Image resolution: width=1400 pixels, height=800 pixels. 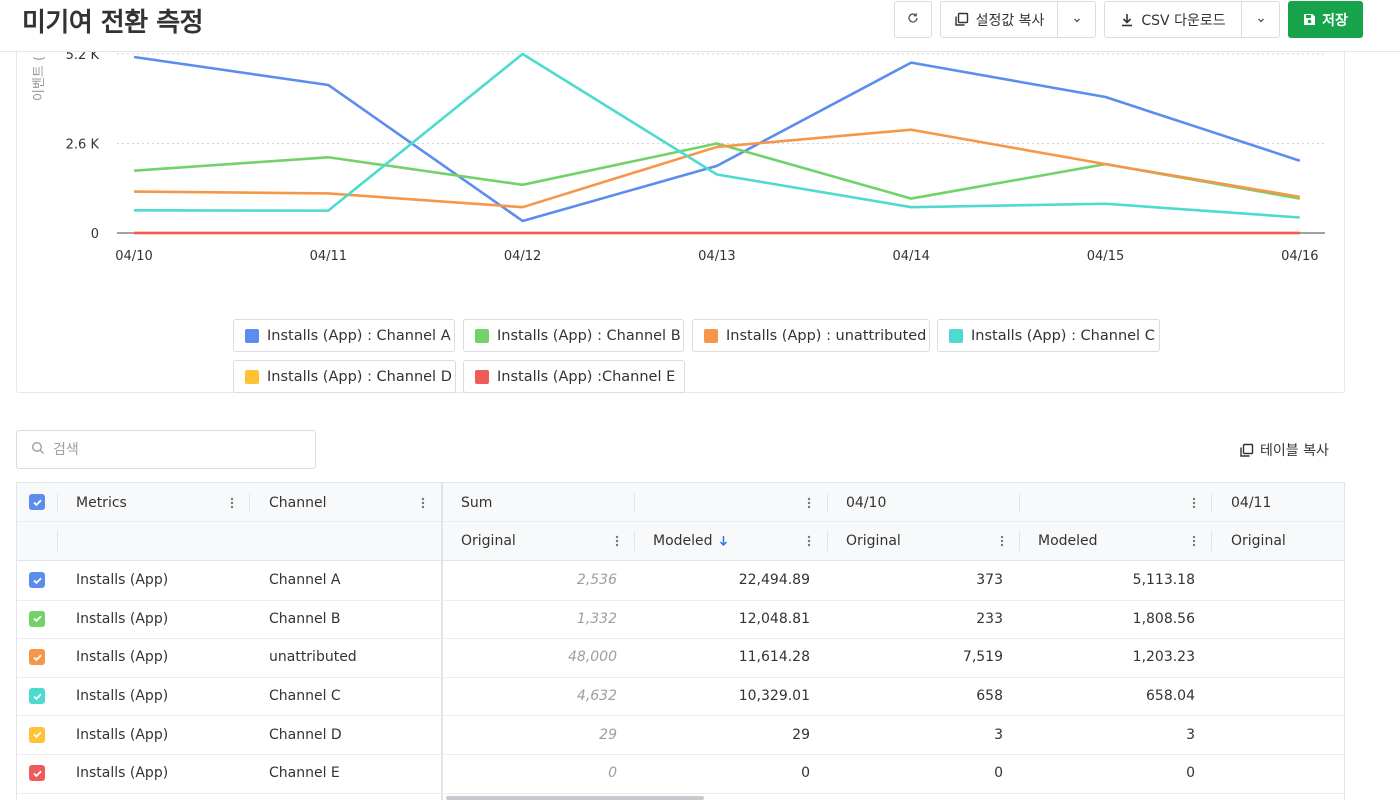 I want to click on cell-0410-original: 0, so click(x=998, y=773).